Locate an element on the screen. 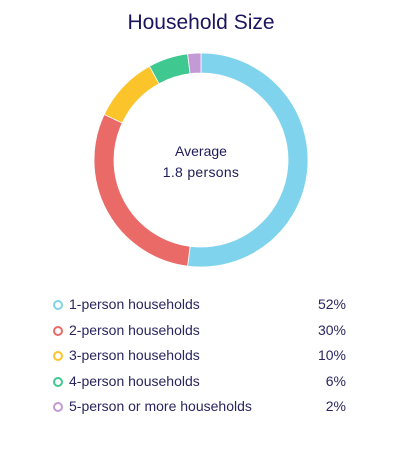 The width and height of the screenshot is (402, 459). chart-title: Household Size is located at coordinates (201, 22).